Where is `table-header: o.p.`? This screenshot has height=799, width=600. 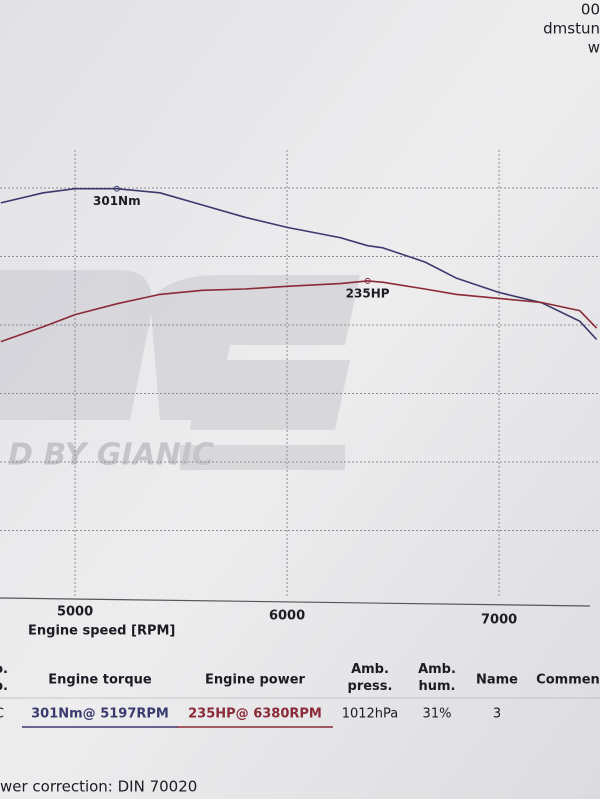 table-header: o.p. is located at coordinates (4, 678).